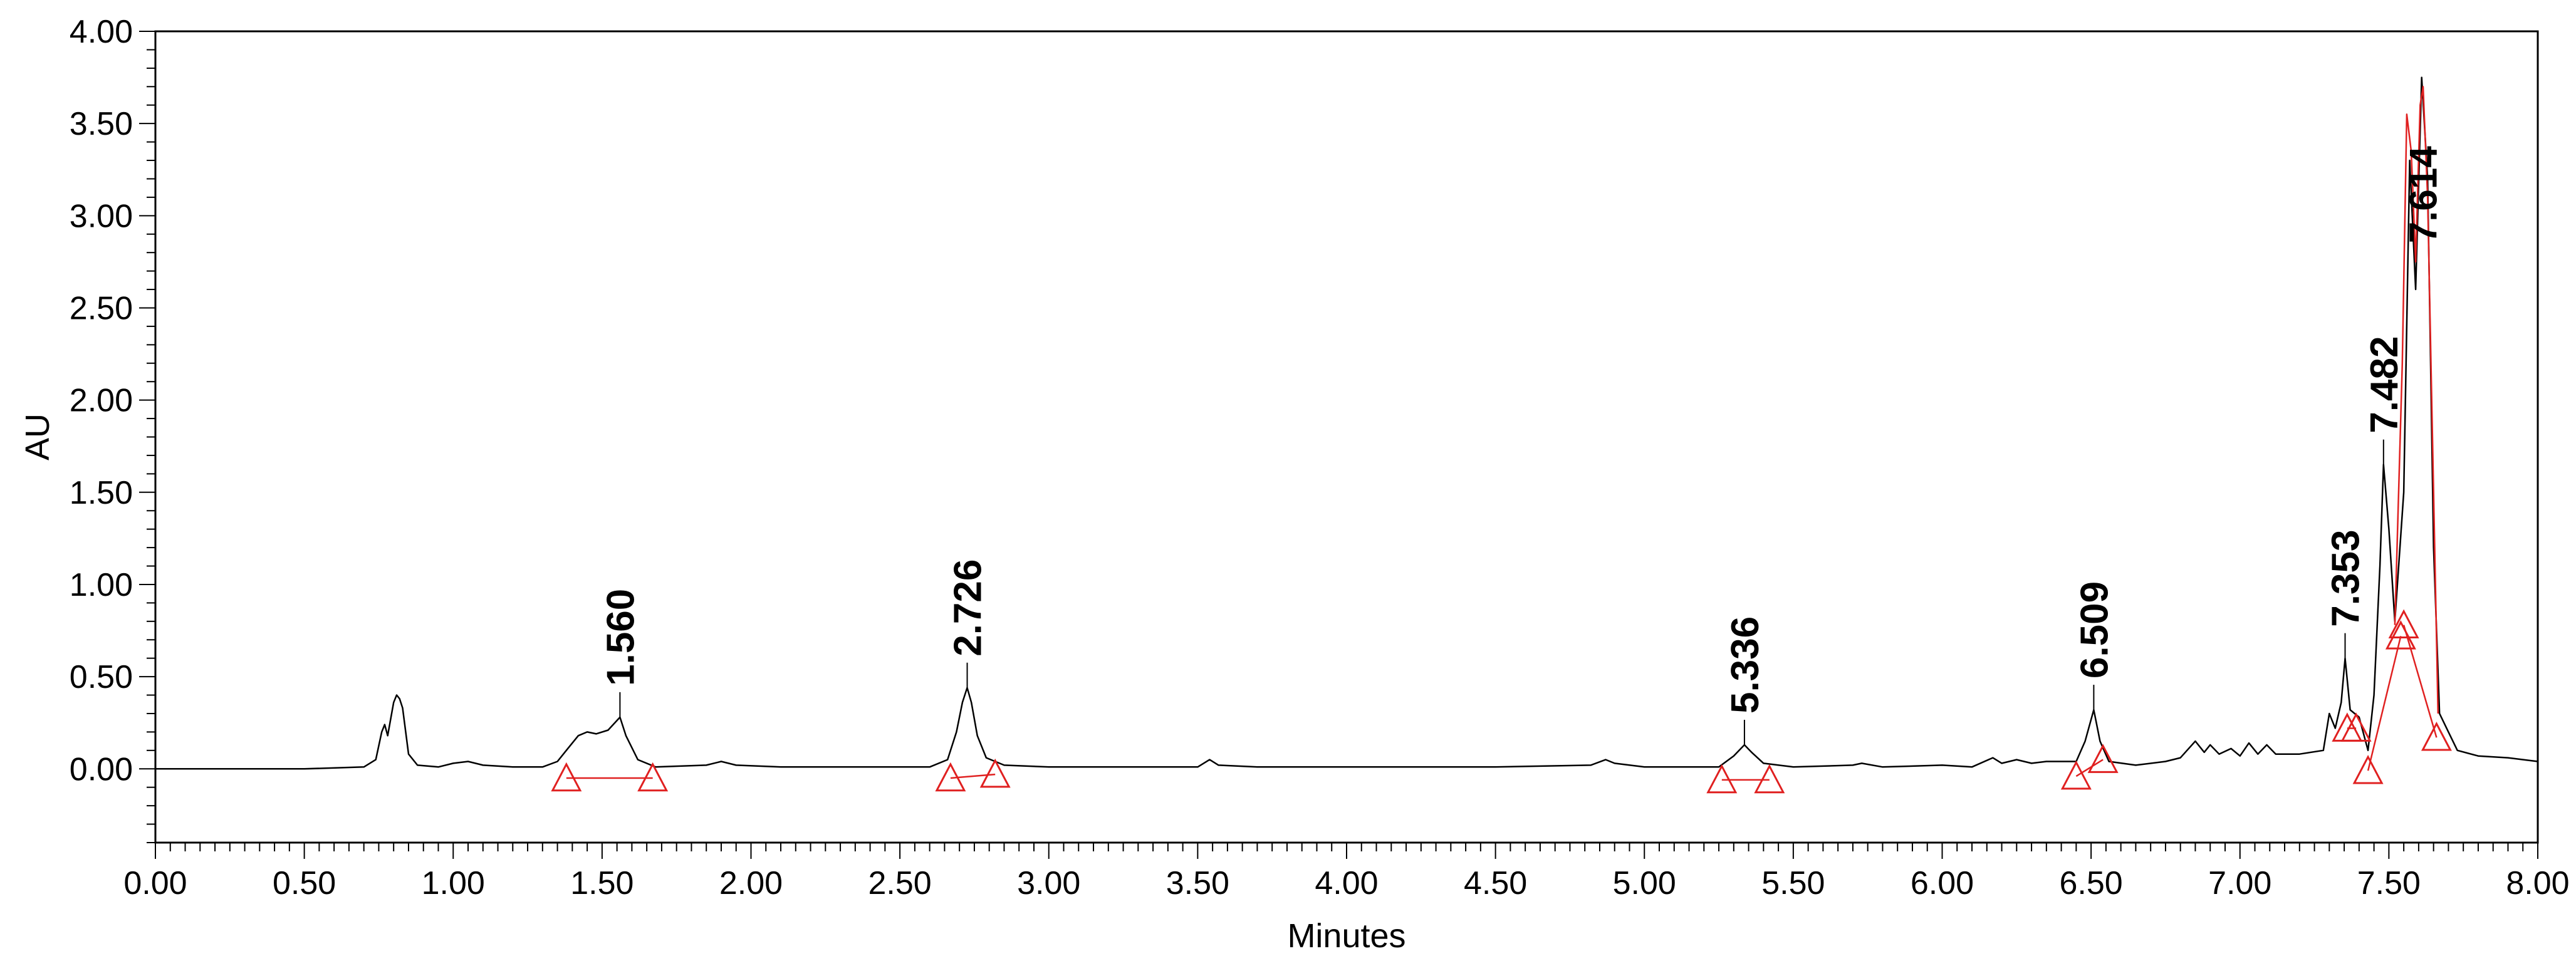  Describe the element at coordinates (1495, 883) in the screenshot. I see `x-tick-label: 4.50` at that location.